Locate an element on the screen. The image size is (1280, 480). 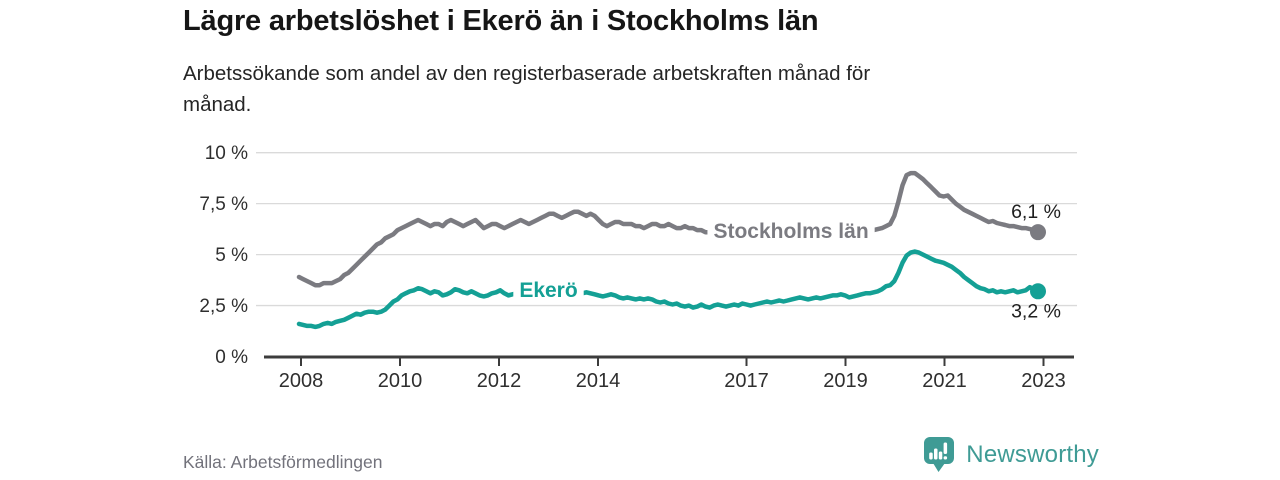
x-tick-label: 2008 is located at coordinates (301, 381).